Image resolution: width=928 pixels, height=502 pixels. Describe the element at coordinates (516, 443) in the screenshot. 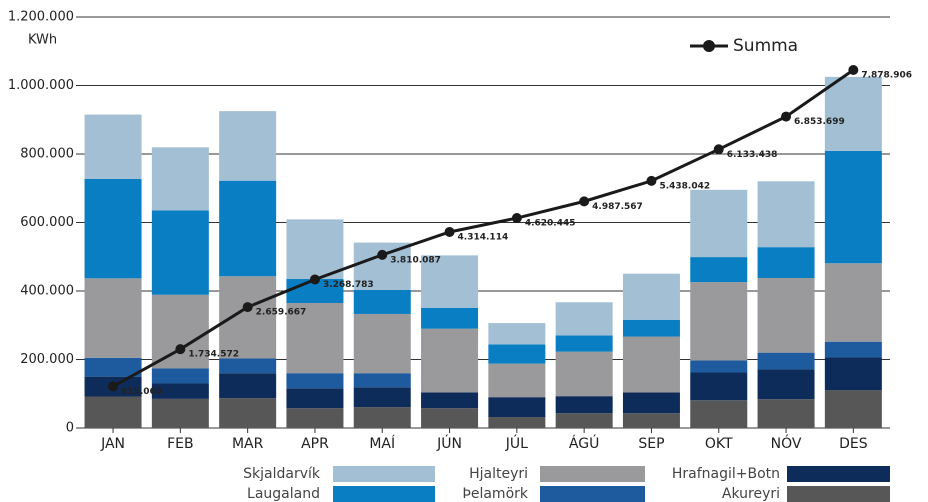

I see `x-tick-label: JÚL` at that location.